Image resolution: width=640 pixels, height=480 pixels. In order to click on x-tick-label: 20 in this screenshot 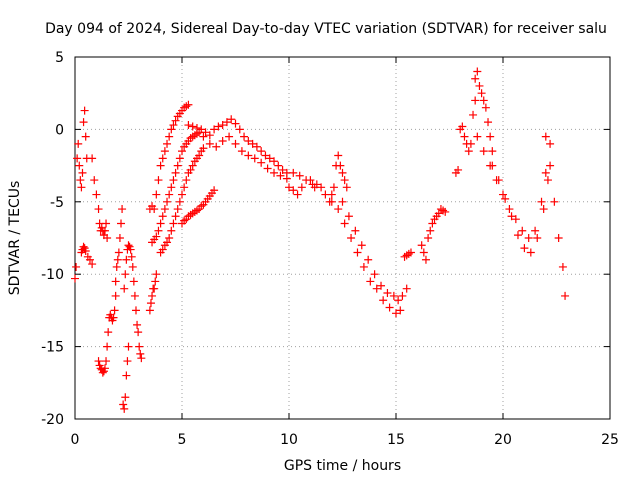, I will do `click(503, 440)`.